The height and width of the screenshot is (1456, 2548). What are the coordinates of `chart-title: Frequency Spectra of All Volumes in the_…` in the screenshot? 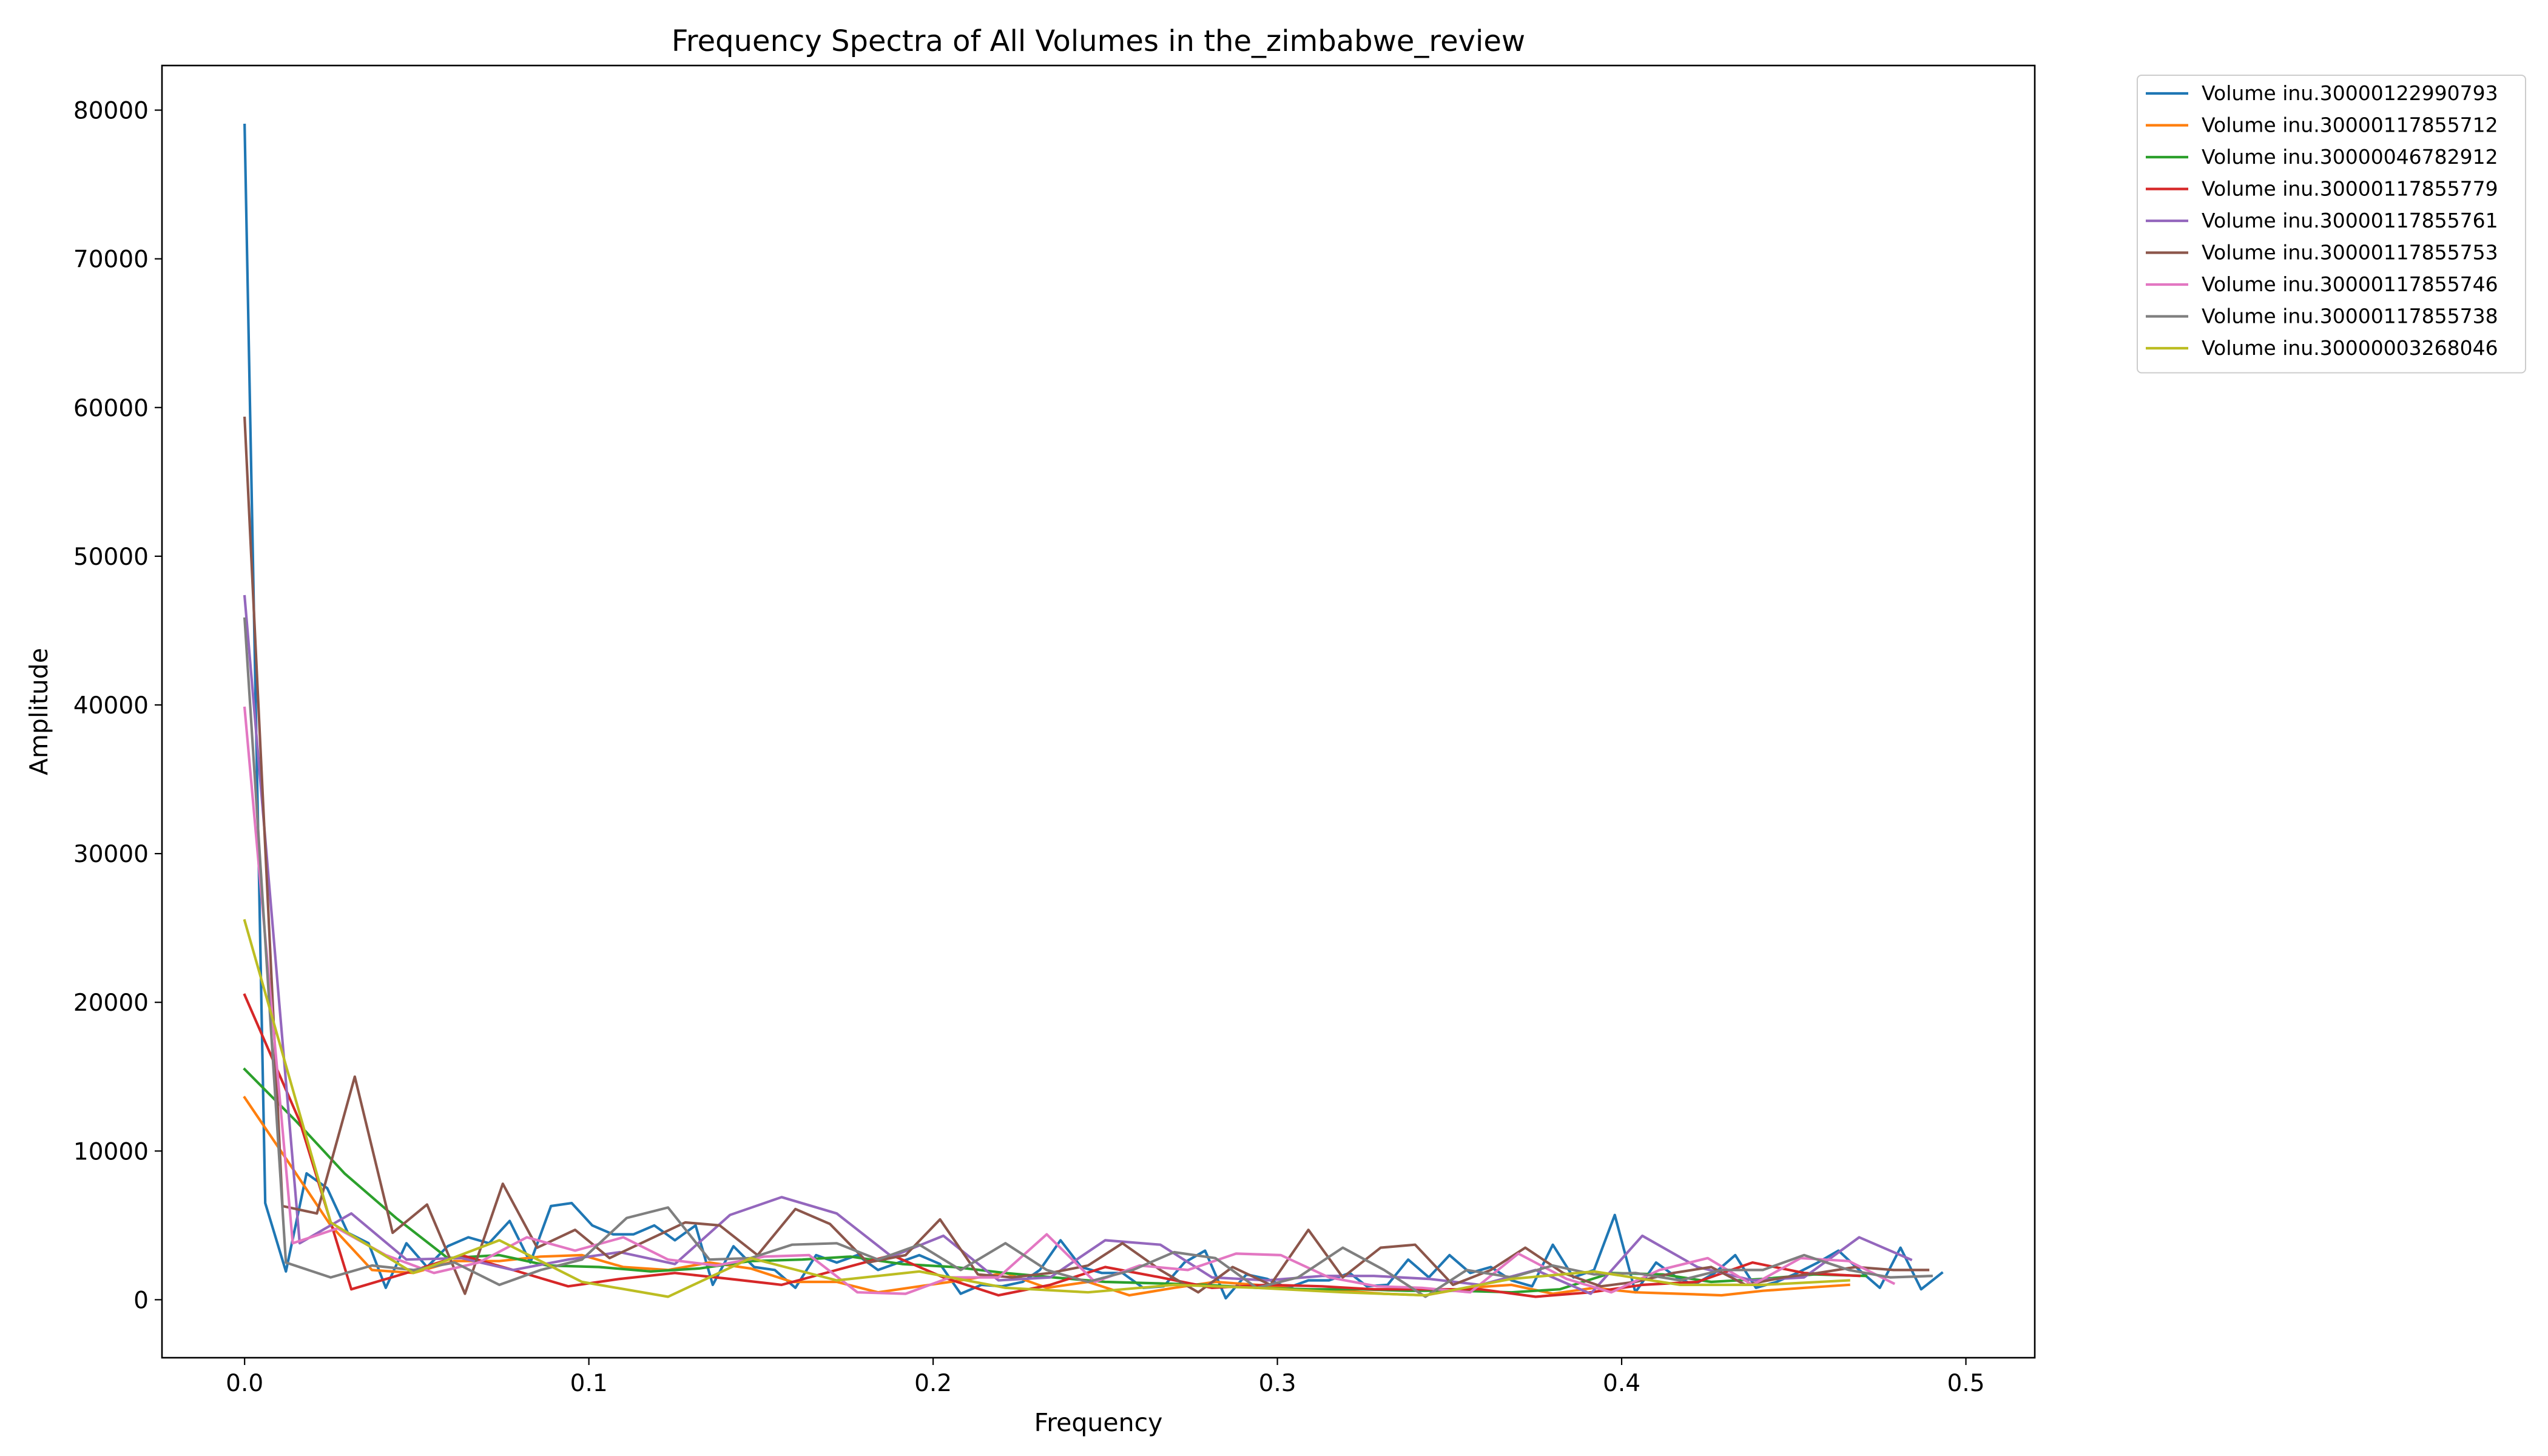 It's located at (1098, 41).